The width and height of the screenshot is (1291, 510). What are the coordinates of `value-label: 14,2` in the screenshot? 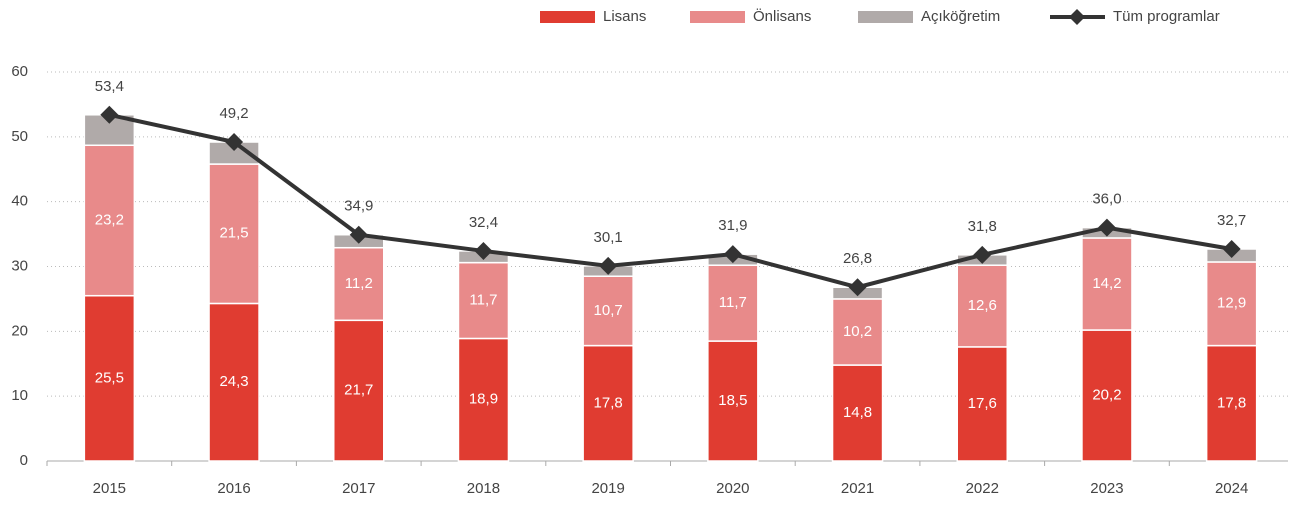 It's located at (1106, 283).